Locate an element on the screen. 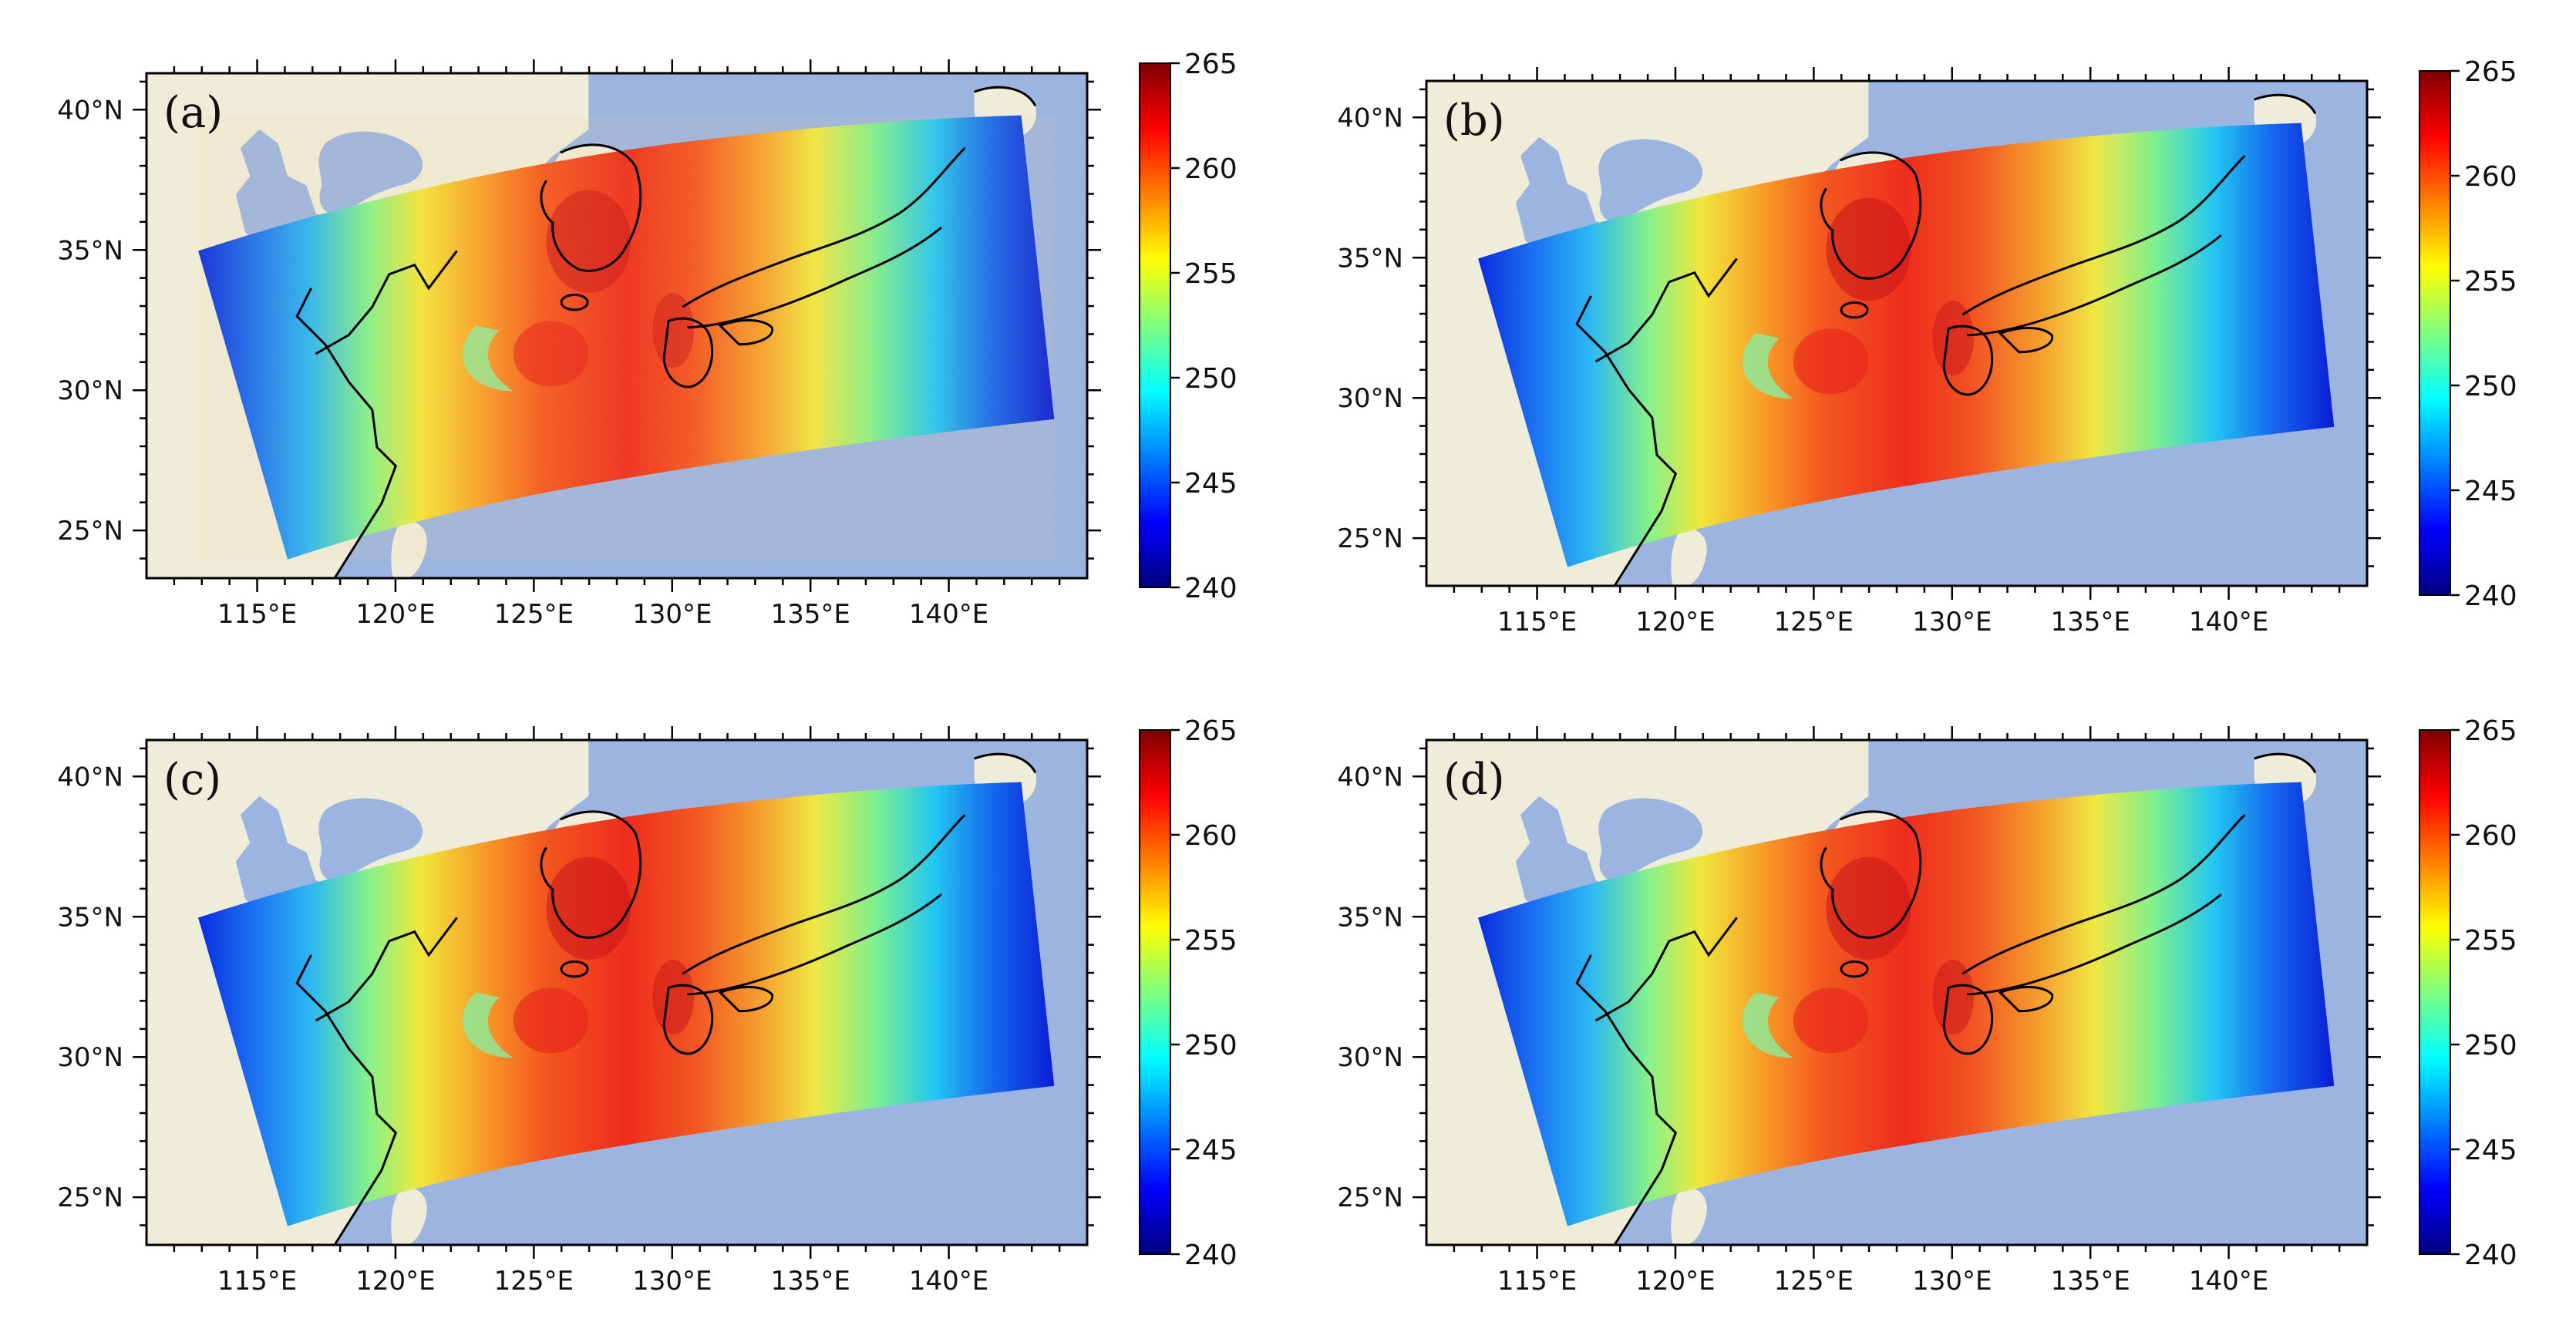  panel-label: (b) is located at coordinates (1474, 121).